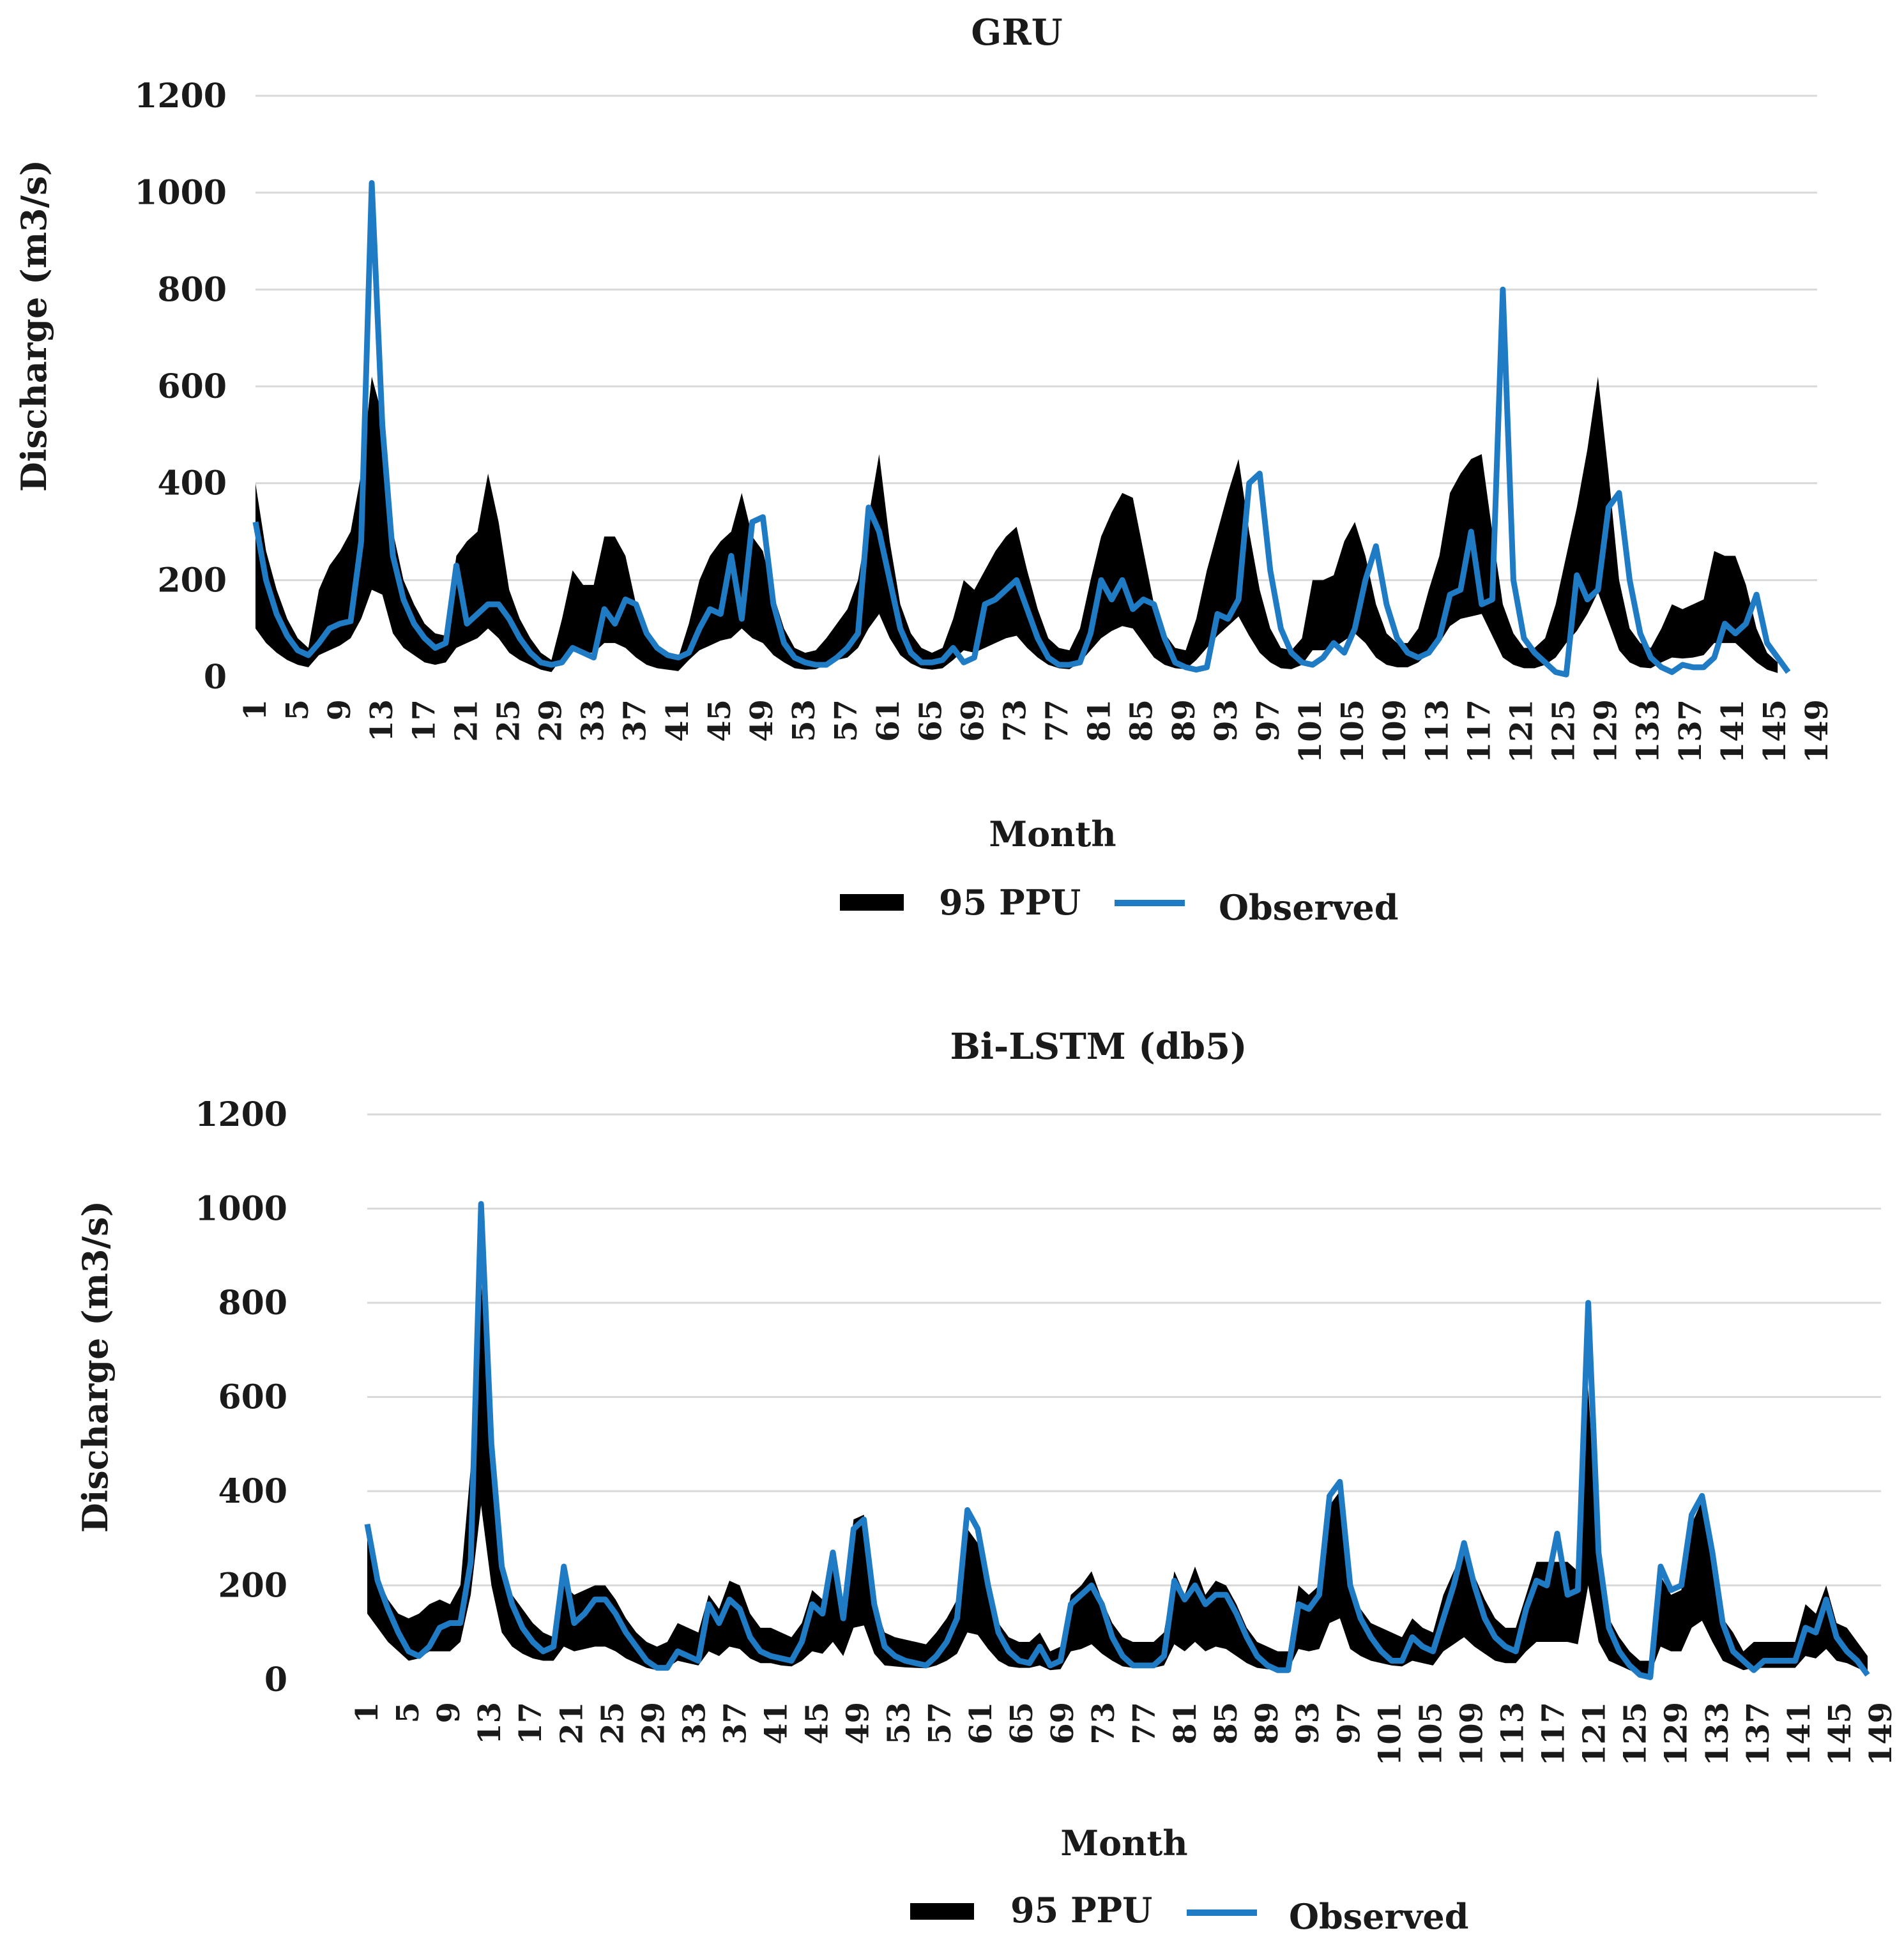  Describe the element at coordinates (1636, 1734) in the screenshot. I see `x-tick-label: 125` at that location.